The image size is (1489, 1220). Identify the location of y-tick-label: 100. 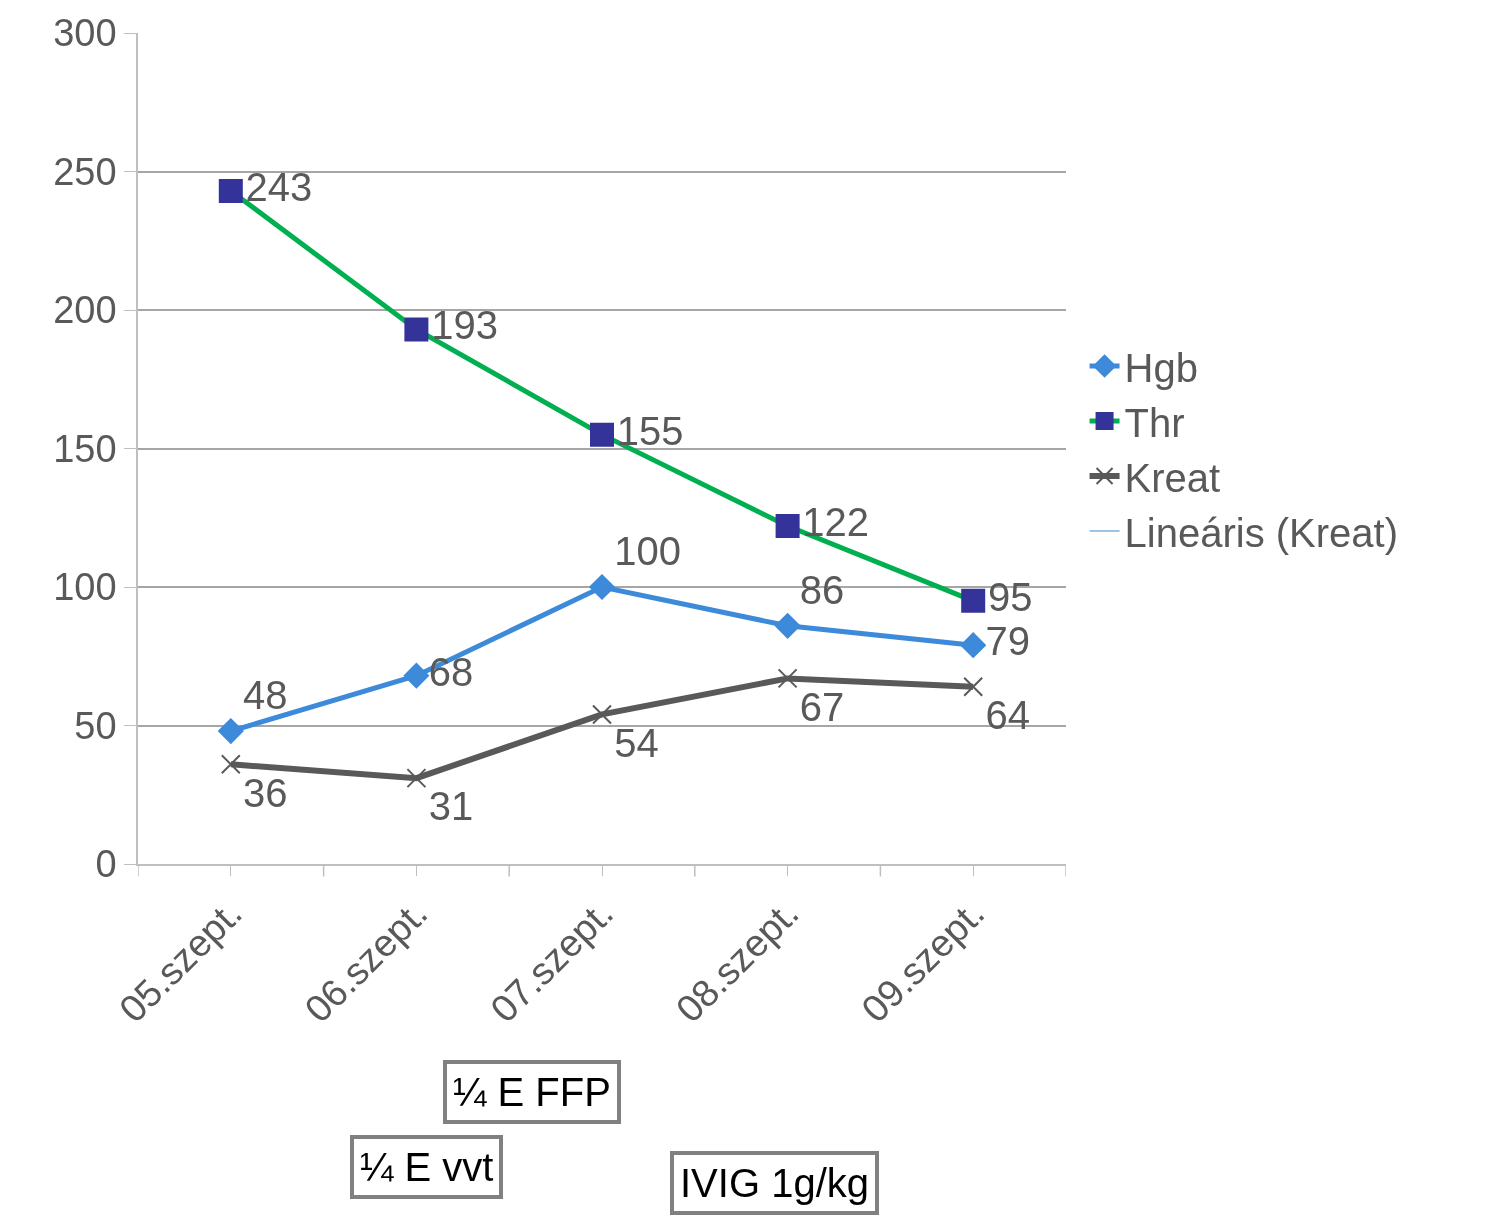
(85, 587).